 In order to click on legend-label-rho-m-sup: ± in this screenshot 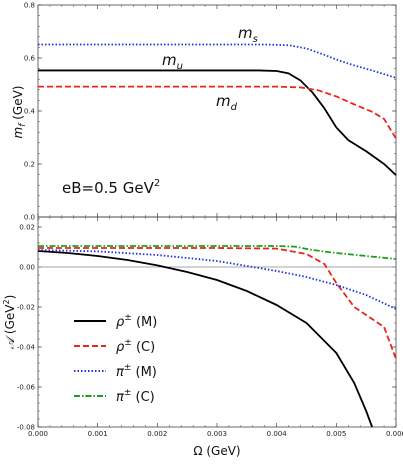, I will do `click(128, 318)`.